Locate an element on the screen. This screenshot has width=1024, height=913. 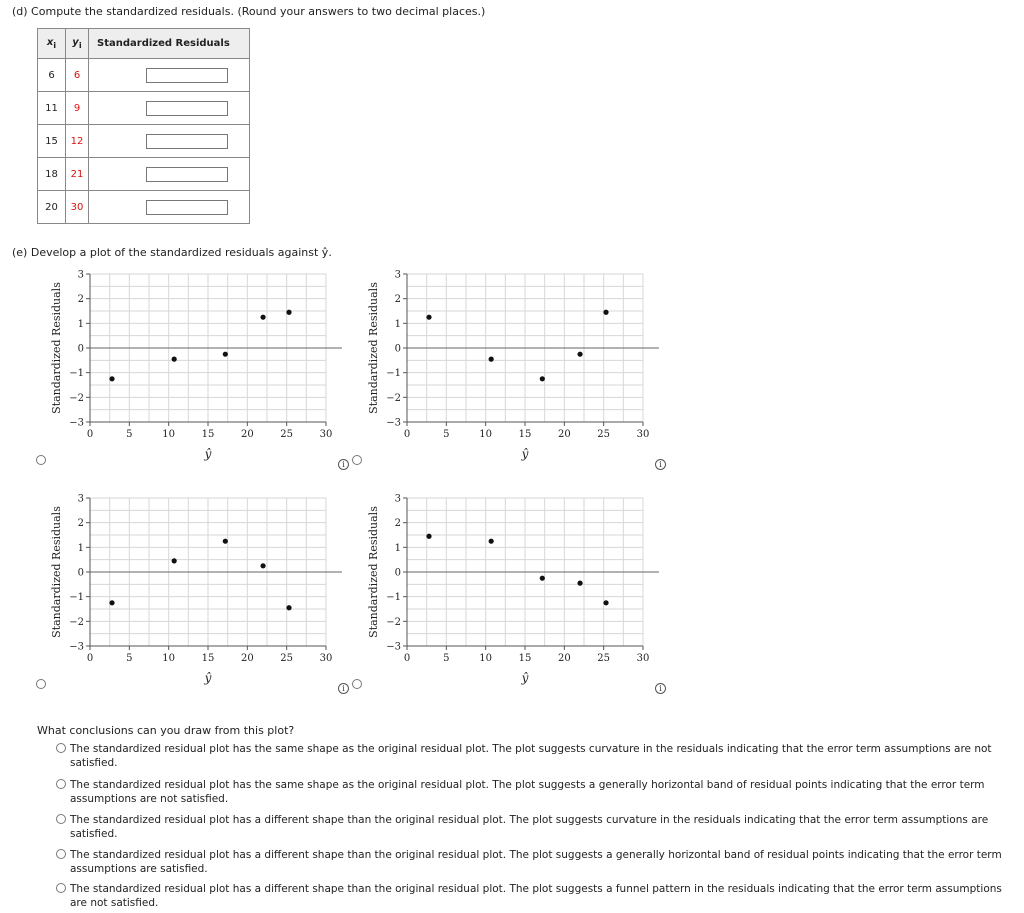
plot-option-1-radio is located at coordinates (41, 460).